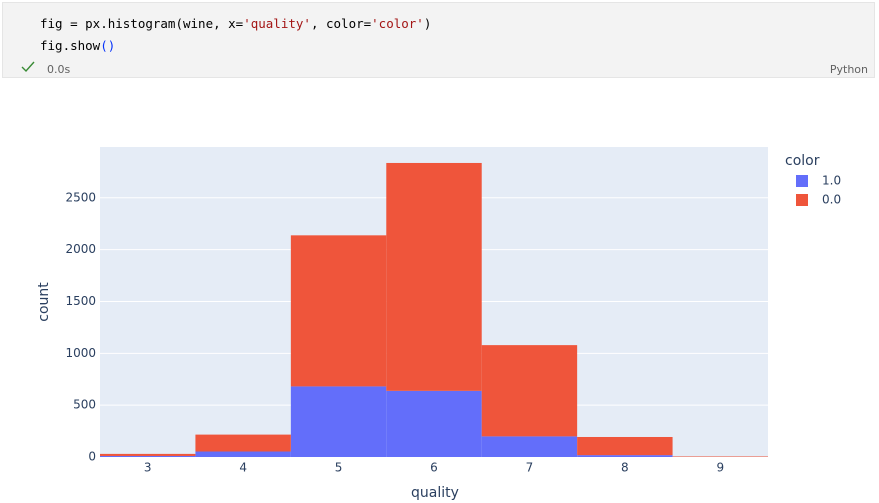 The height and width of the screenshot is (503, 879). I want to click on x-axis-title: quality, so click(435, 493).